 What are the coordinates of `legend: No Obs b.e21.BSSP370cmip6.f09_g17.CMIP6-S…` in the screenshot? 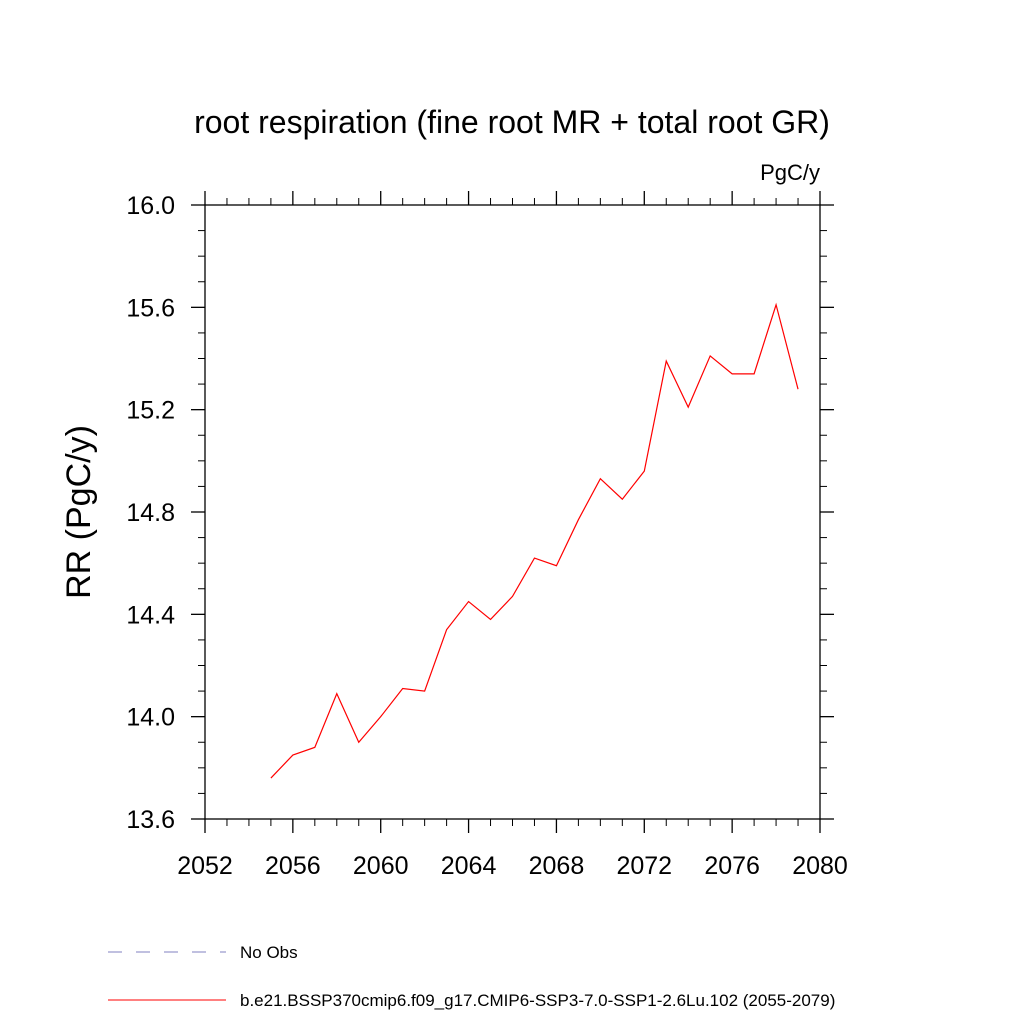 It's located at (471, 976).